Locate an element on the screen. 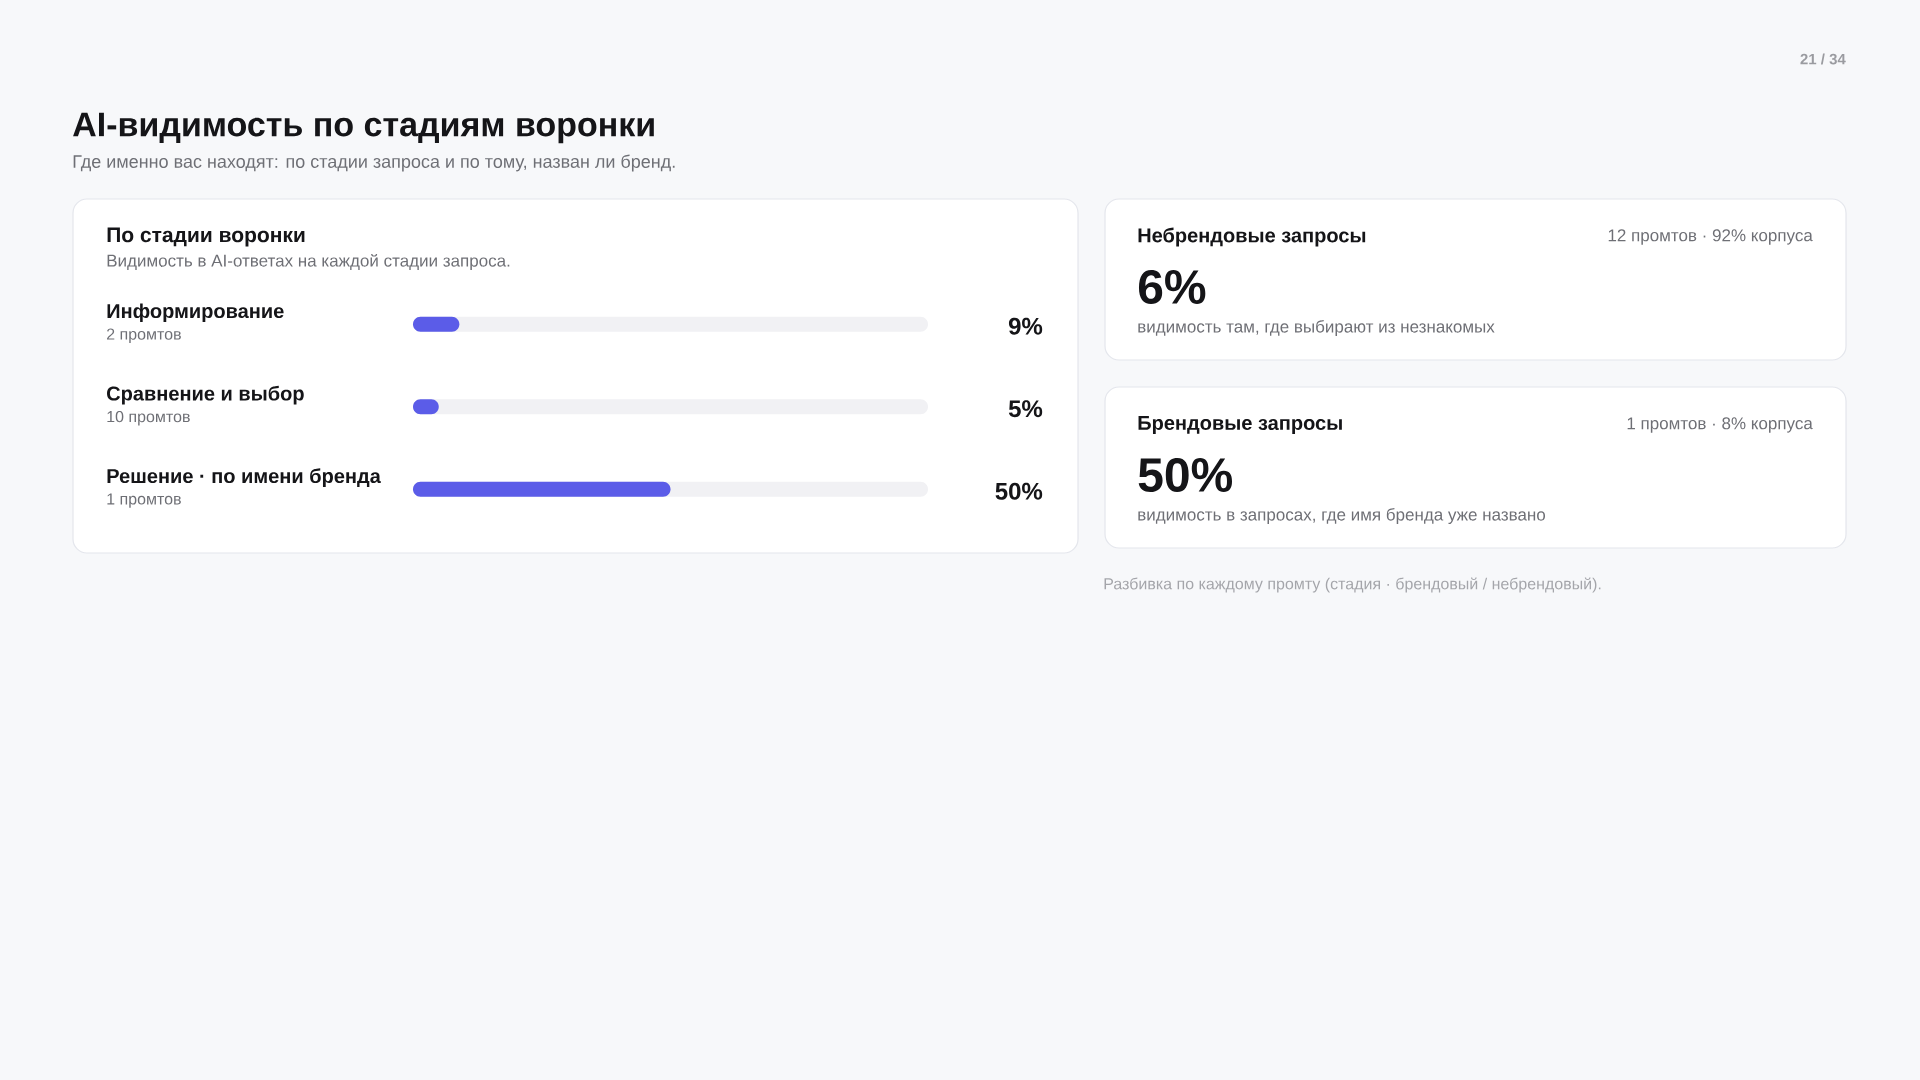  data-label: 5% is located at coordinates (1025, 409).